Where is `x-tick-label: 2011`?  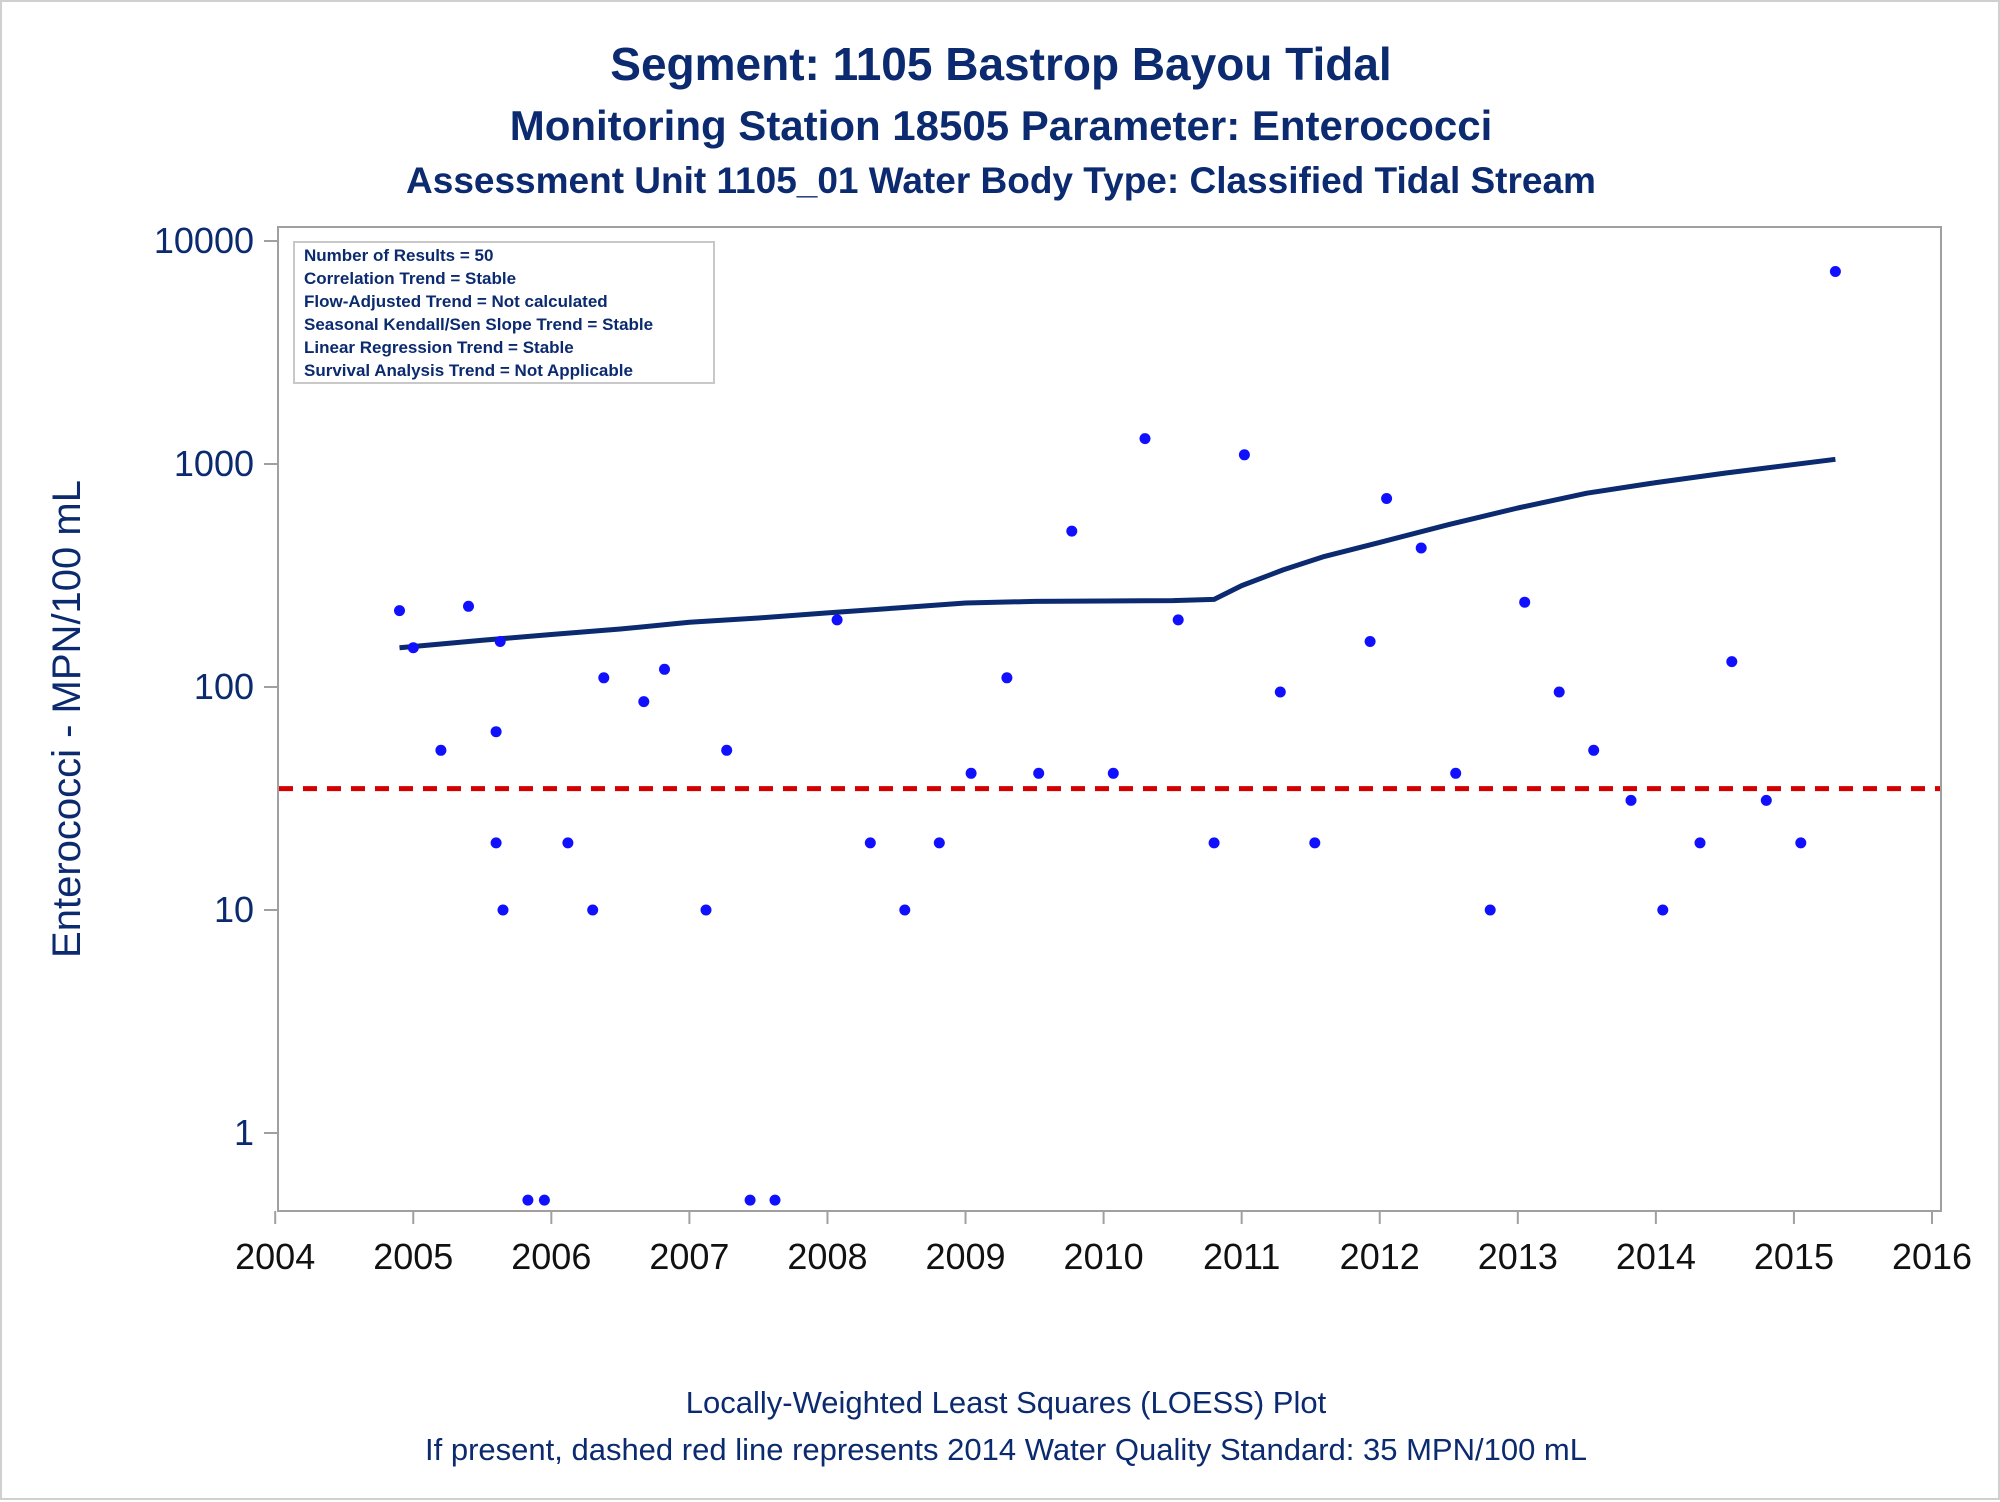 x-tick-label: 2011 is located at coordinates (1241, 1256).